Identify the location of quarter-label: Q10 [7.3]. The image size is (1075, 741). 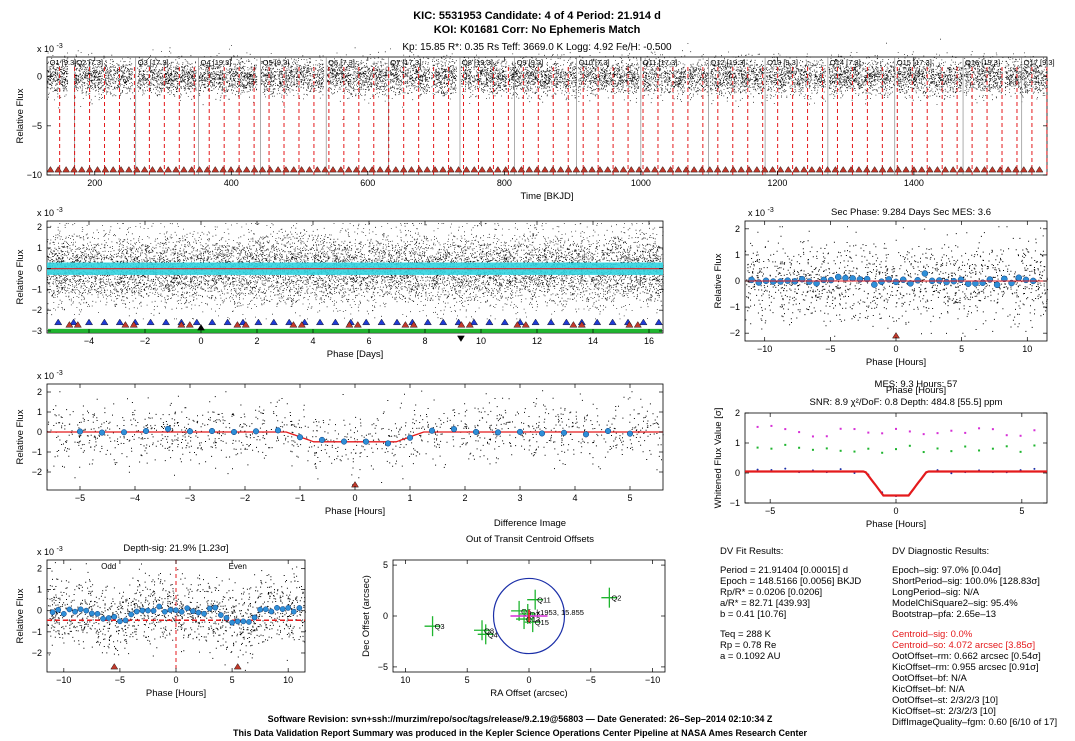
(594, 62).